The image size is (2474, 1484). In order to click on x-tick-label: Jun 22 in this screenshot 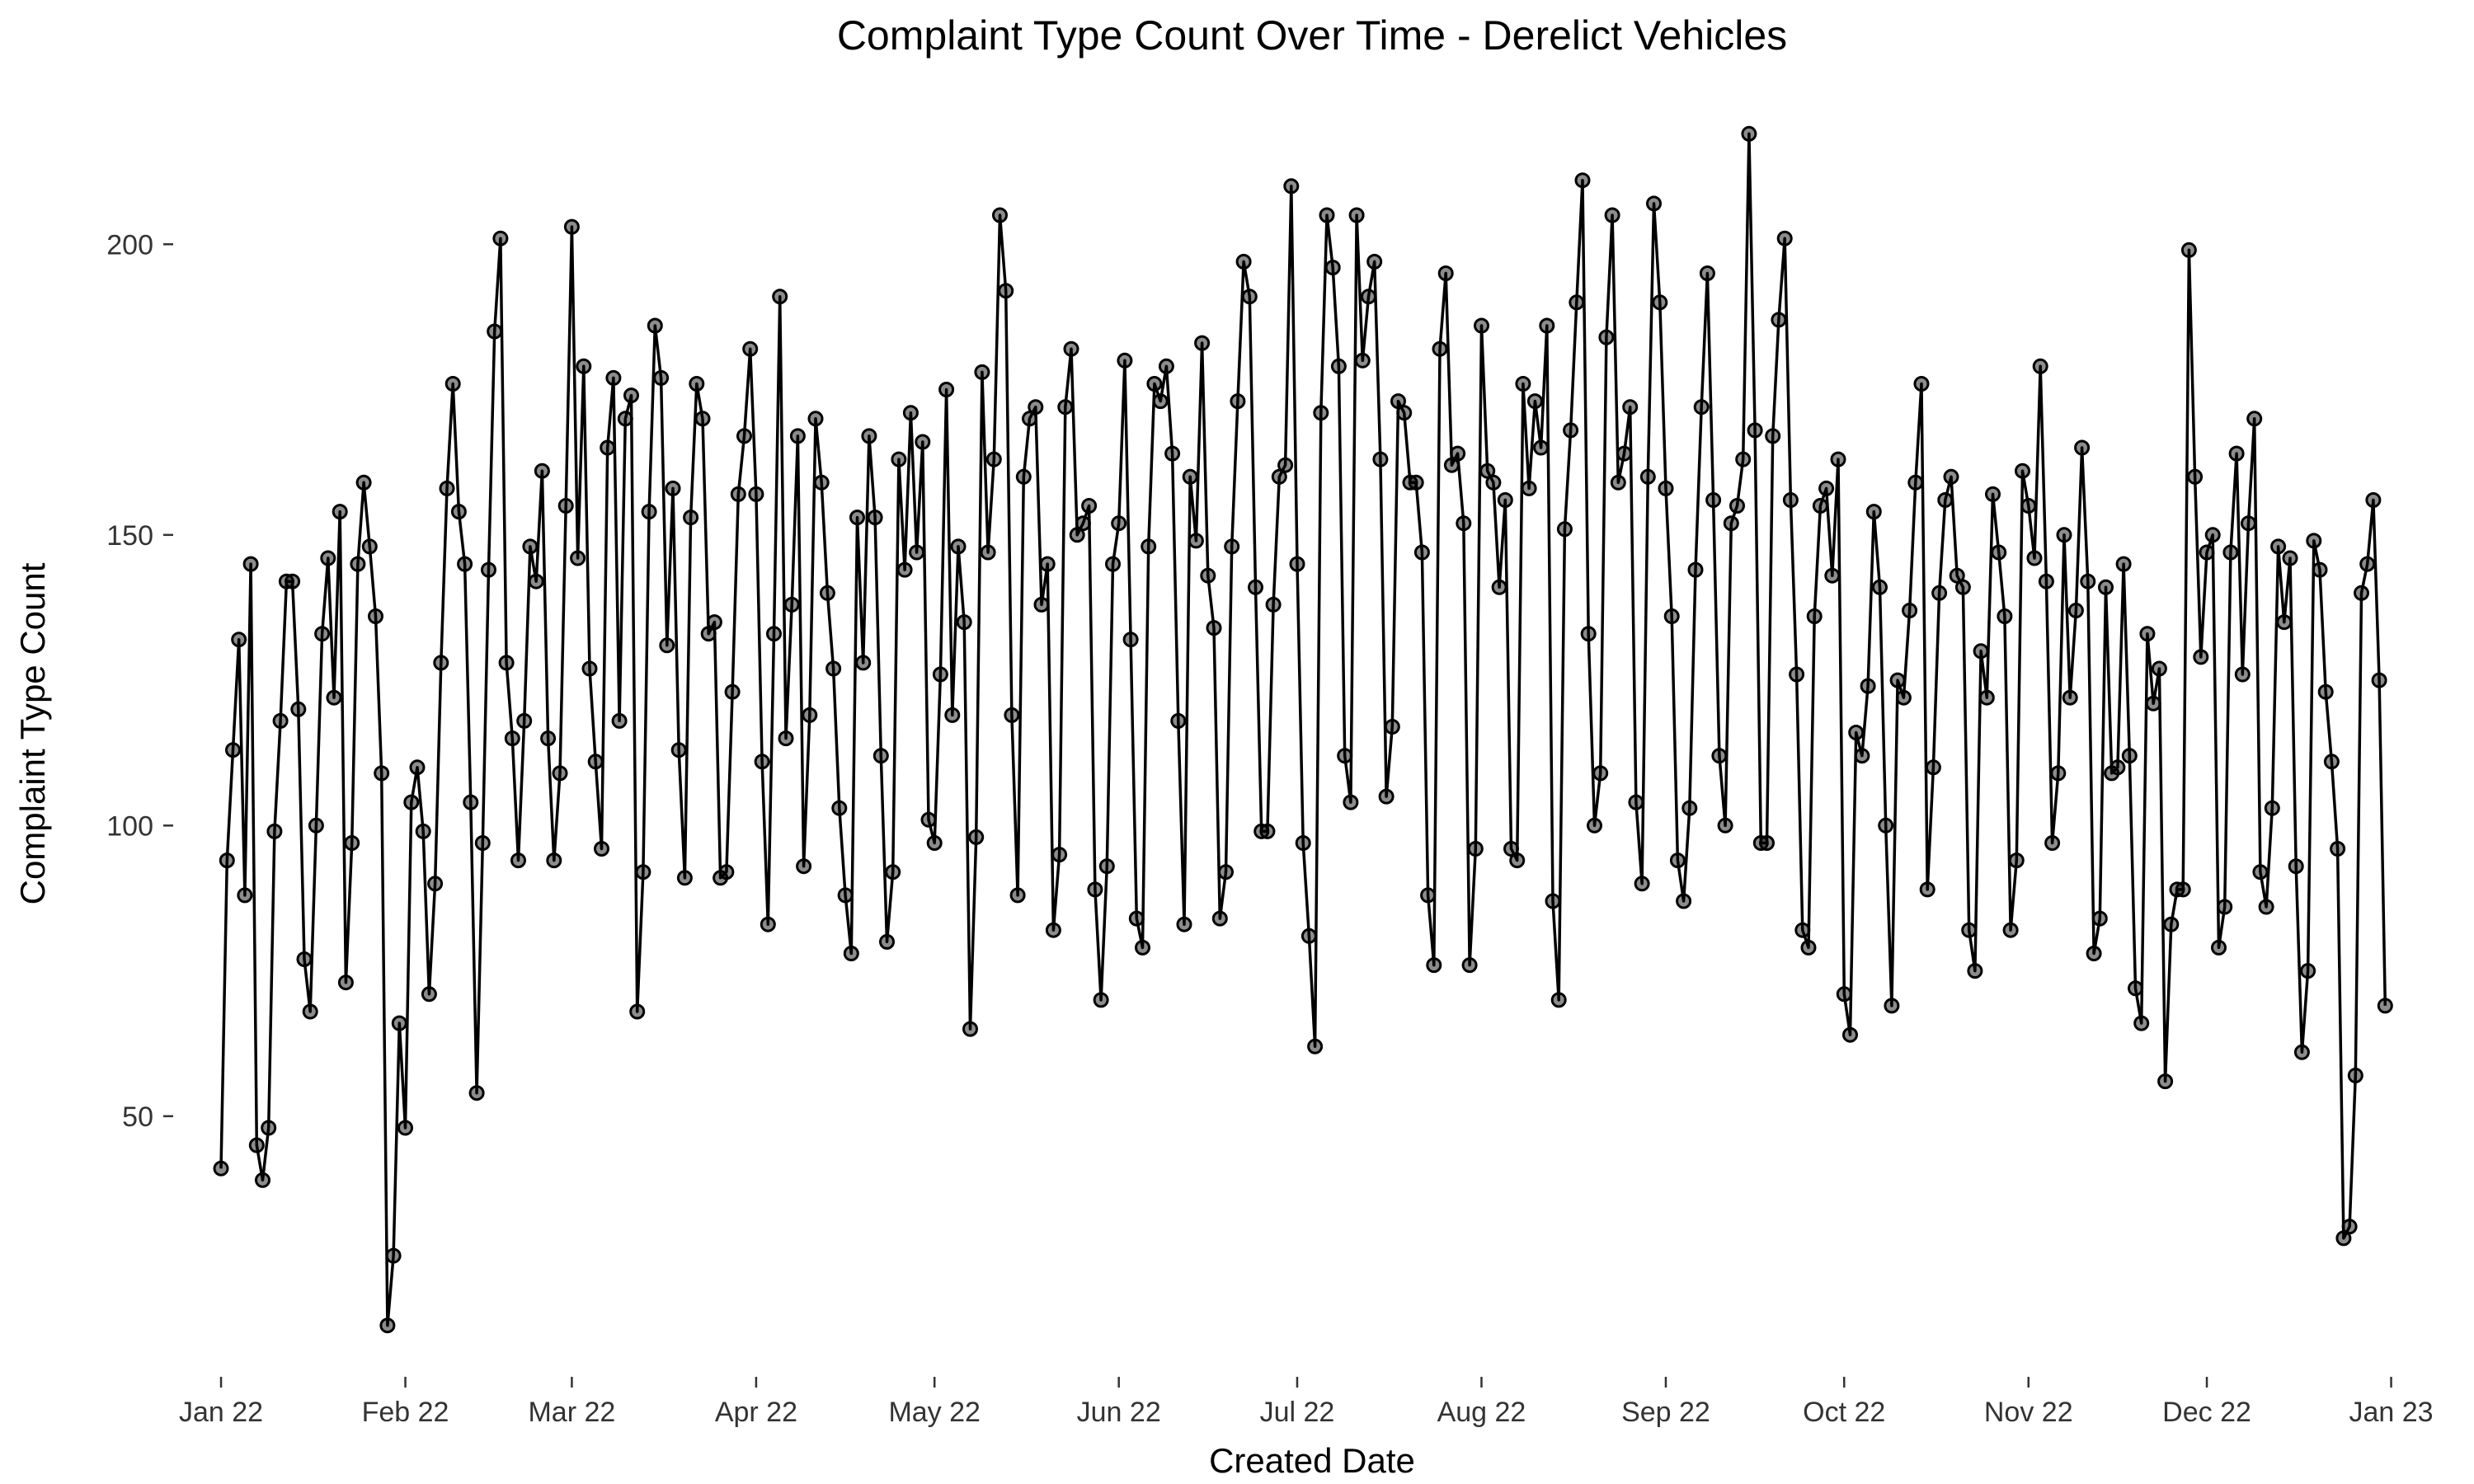, I will do `click(1119, 1412)`.